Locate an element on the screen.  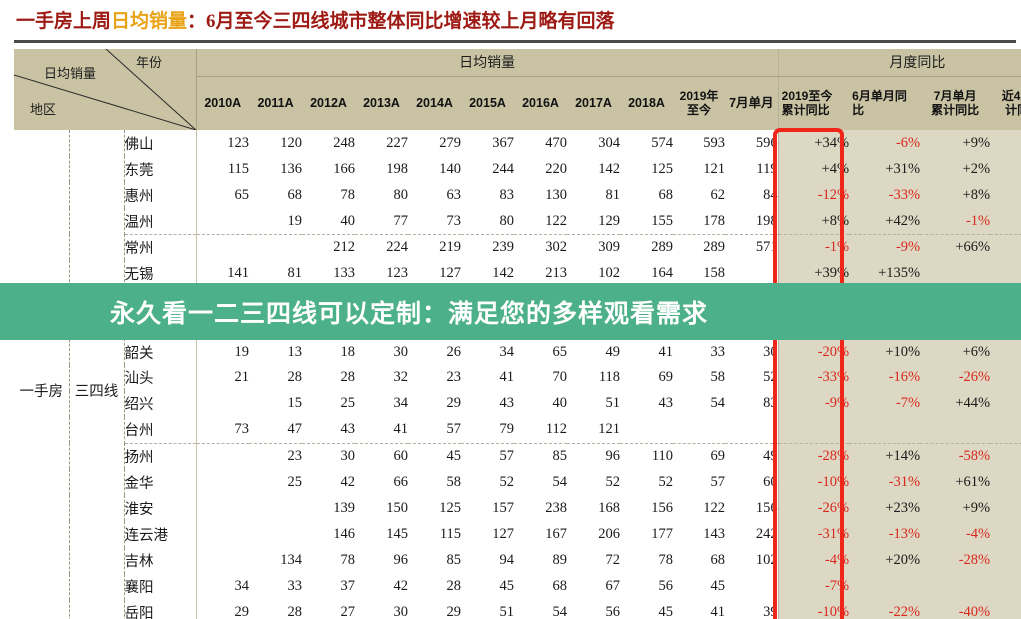
cell-yoy-value: +6% is located at coordinates (955, 351).